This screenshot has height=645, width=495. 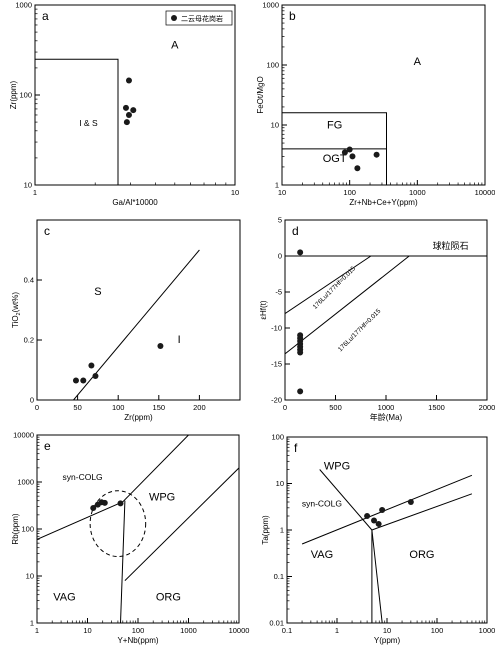 I want to click on legend-label: 二云母花岗岩, so click(x=202, y=18).